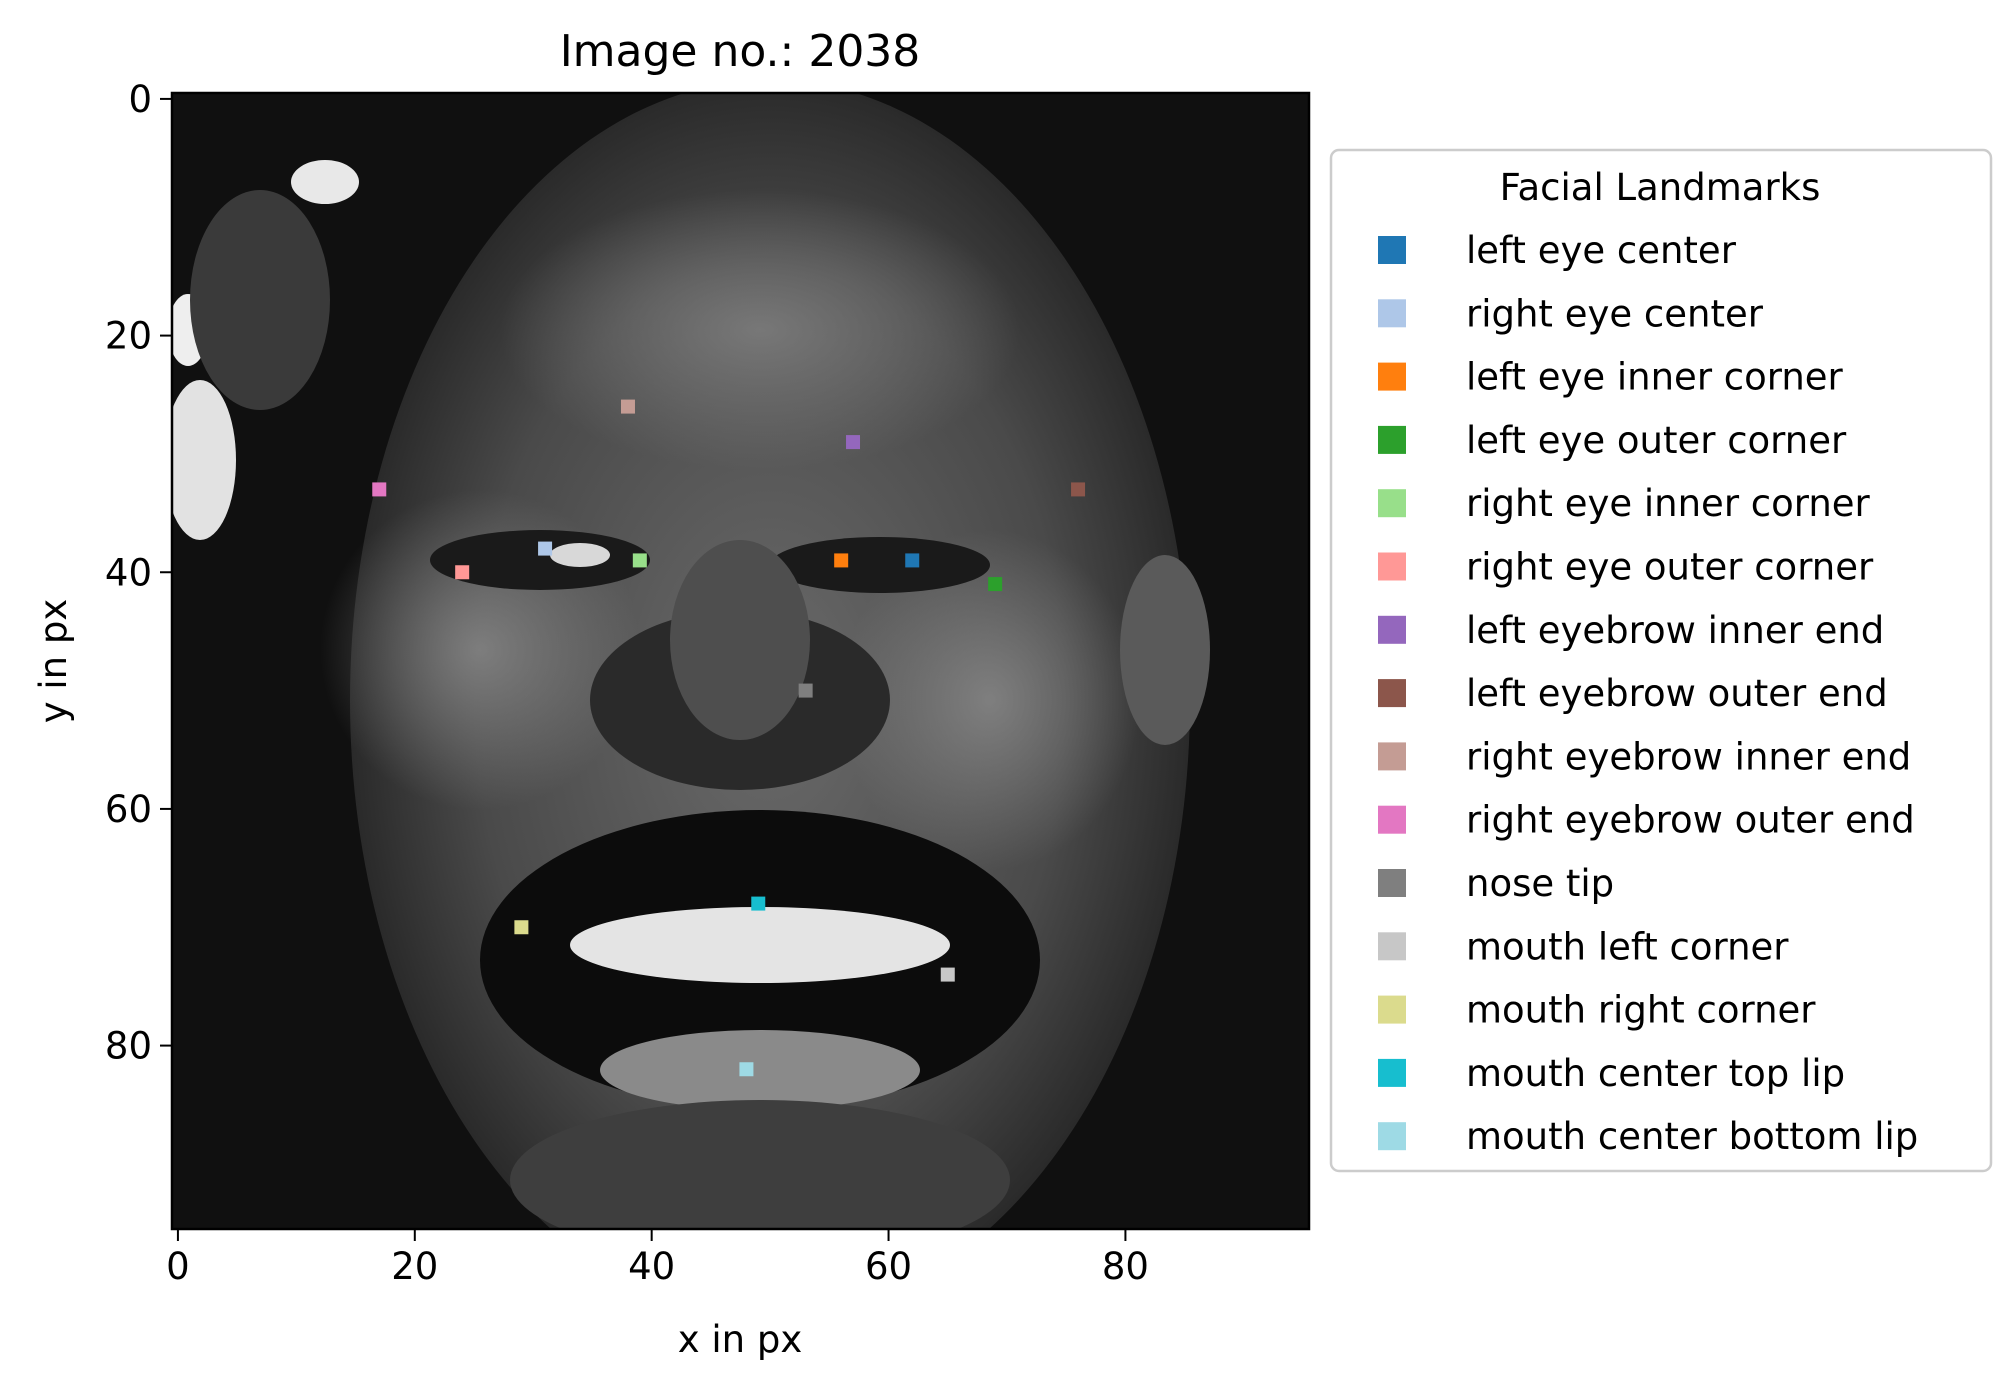  Describe the element at coordinates (1668, 503) in the screenshot. I see `legend-entry-label: right eye inner corner` at that location.